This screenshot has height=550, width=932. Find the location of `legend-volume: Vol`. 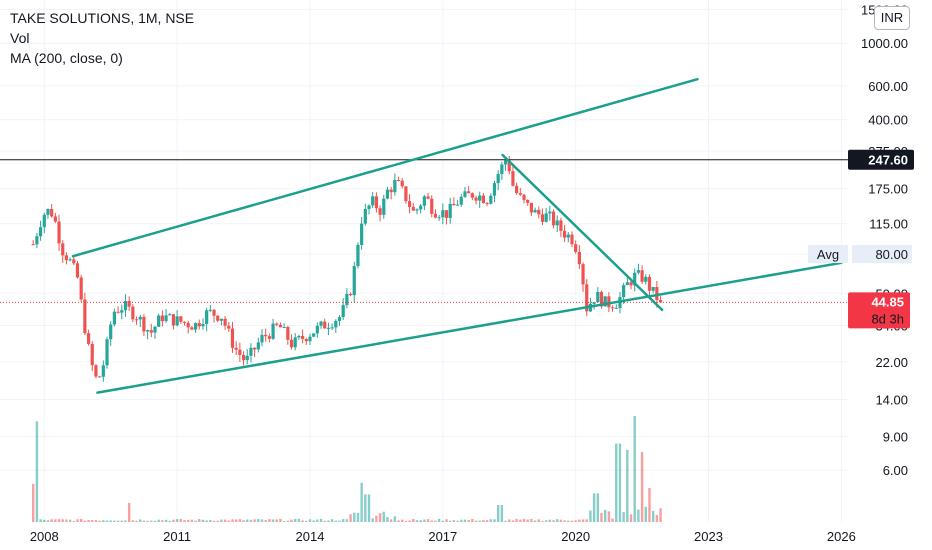

legend-volume: Vol is located at coordinates (20, 38).